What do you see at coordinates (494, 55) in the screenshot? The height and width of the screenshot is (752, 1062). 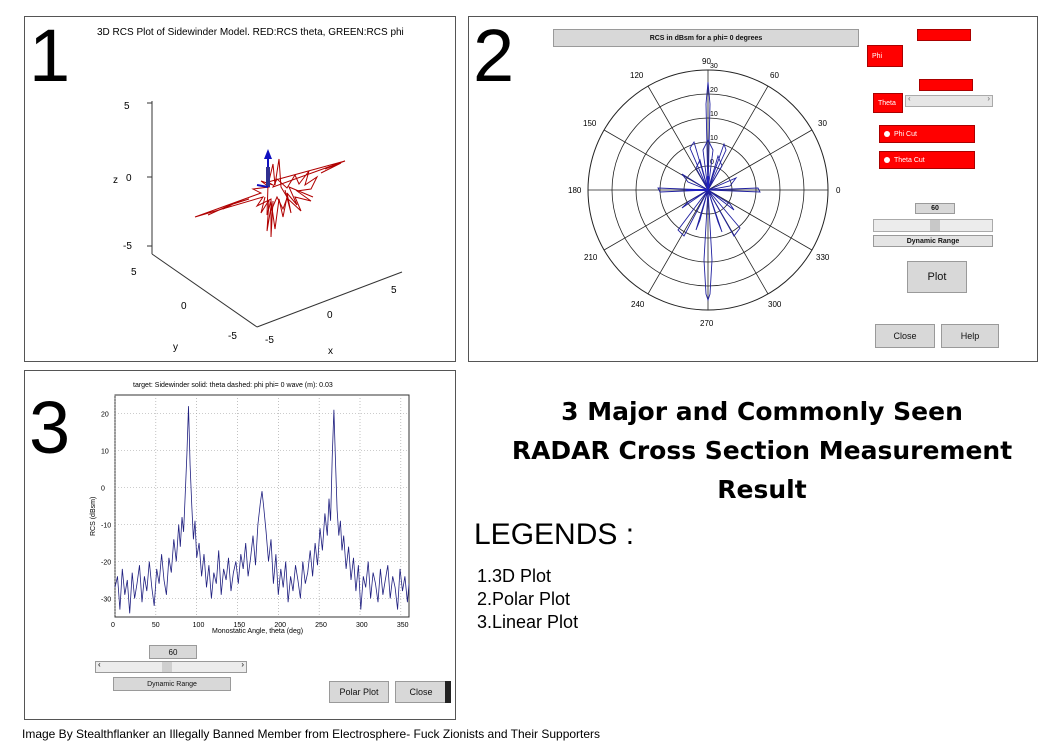 I see `panel-number-2: 2` at bounding box center [494, 55].